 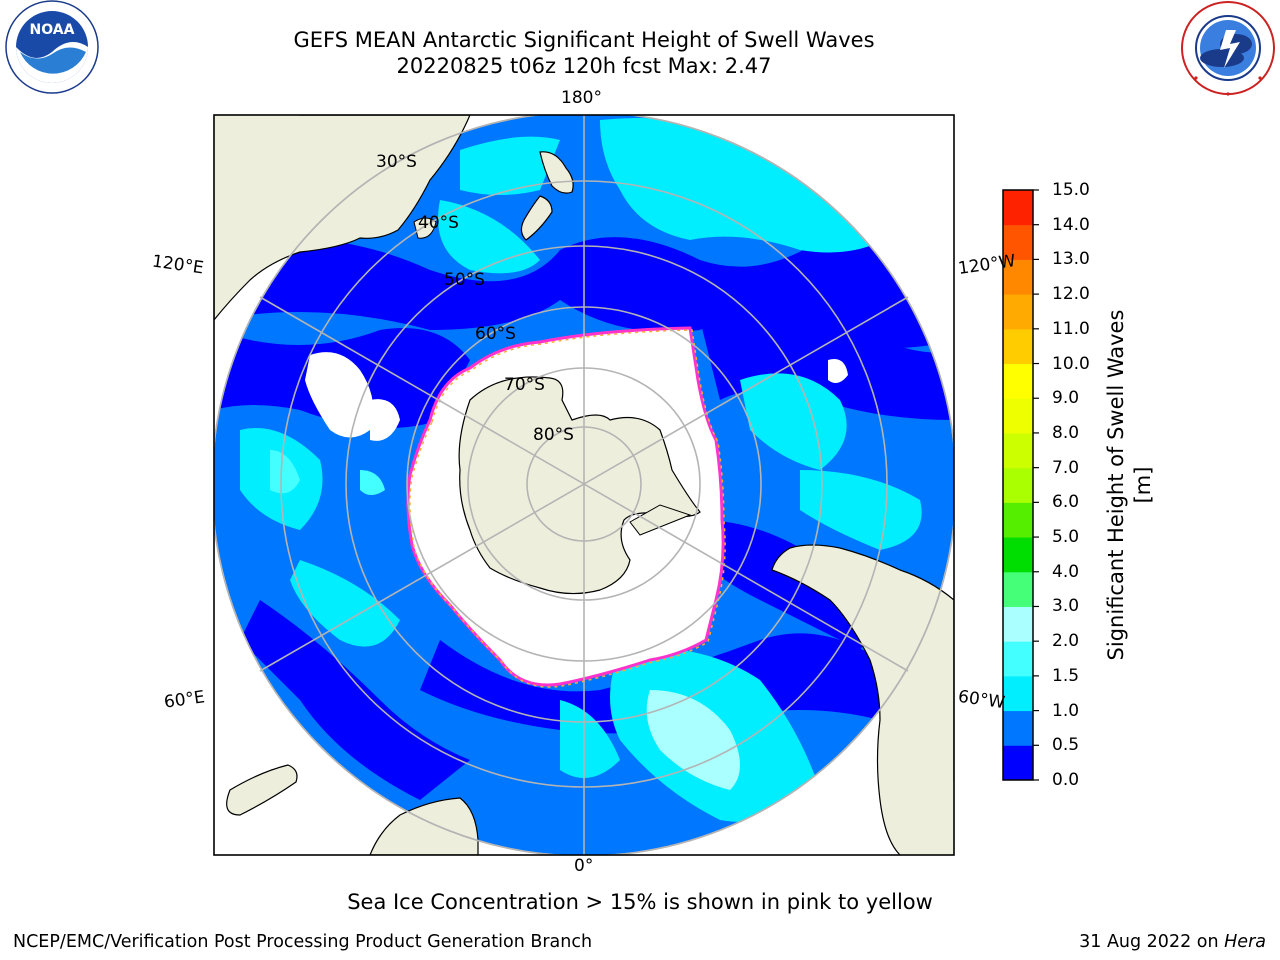 What do you see at coordinates (1071, 294) in the screenshot?
I see `colorbar-tick-label: 12.0` at bounding box center [1071, 294].